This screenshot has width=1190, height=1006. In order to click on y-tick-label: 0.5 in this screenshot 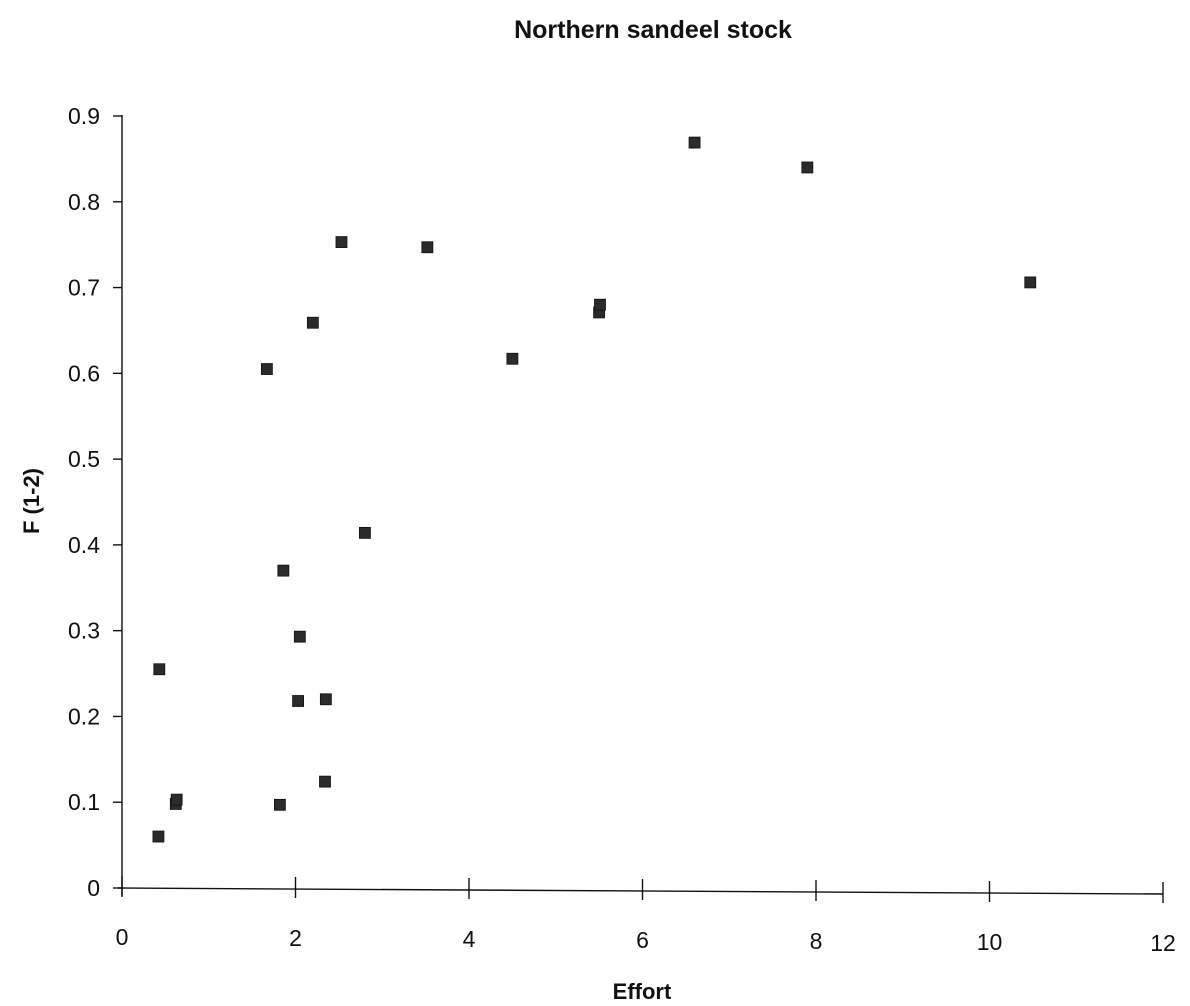, I will do `click(84, 459)`.